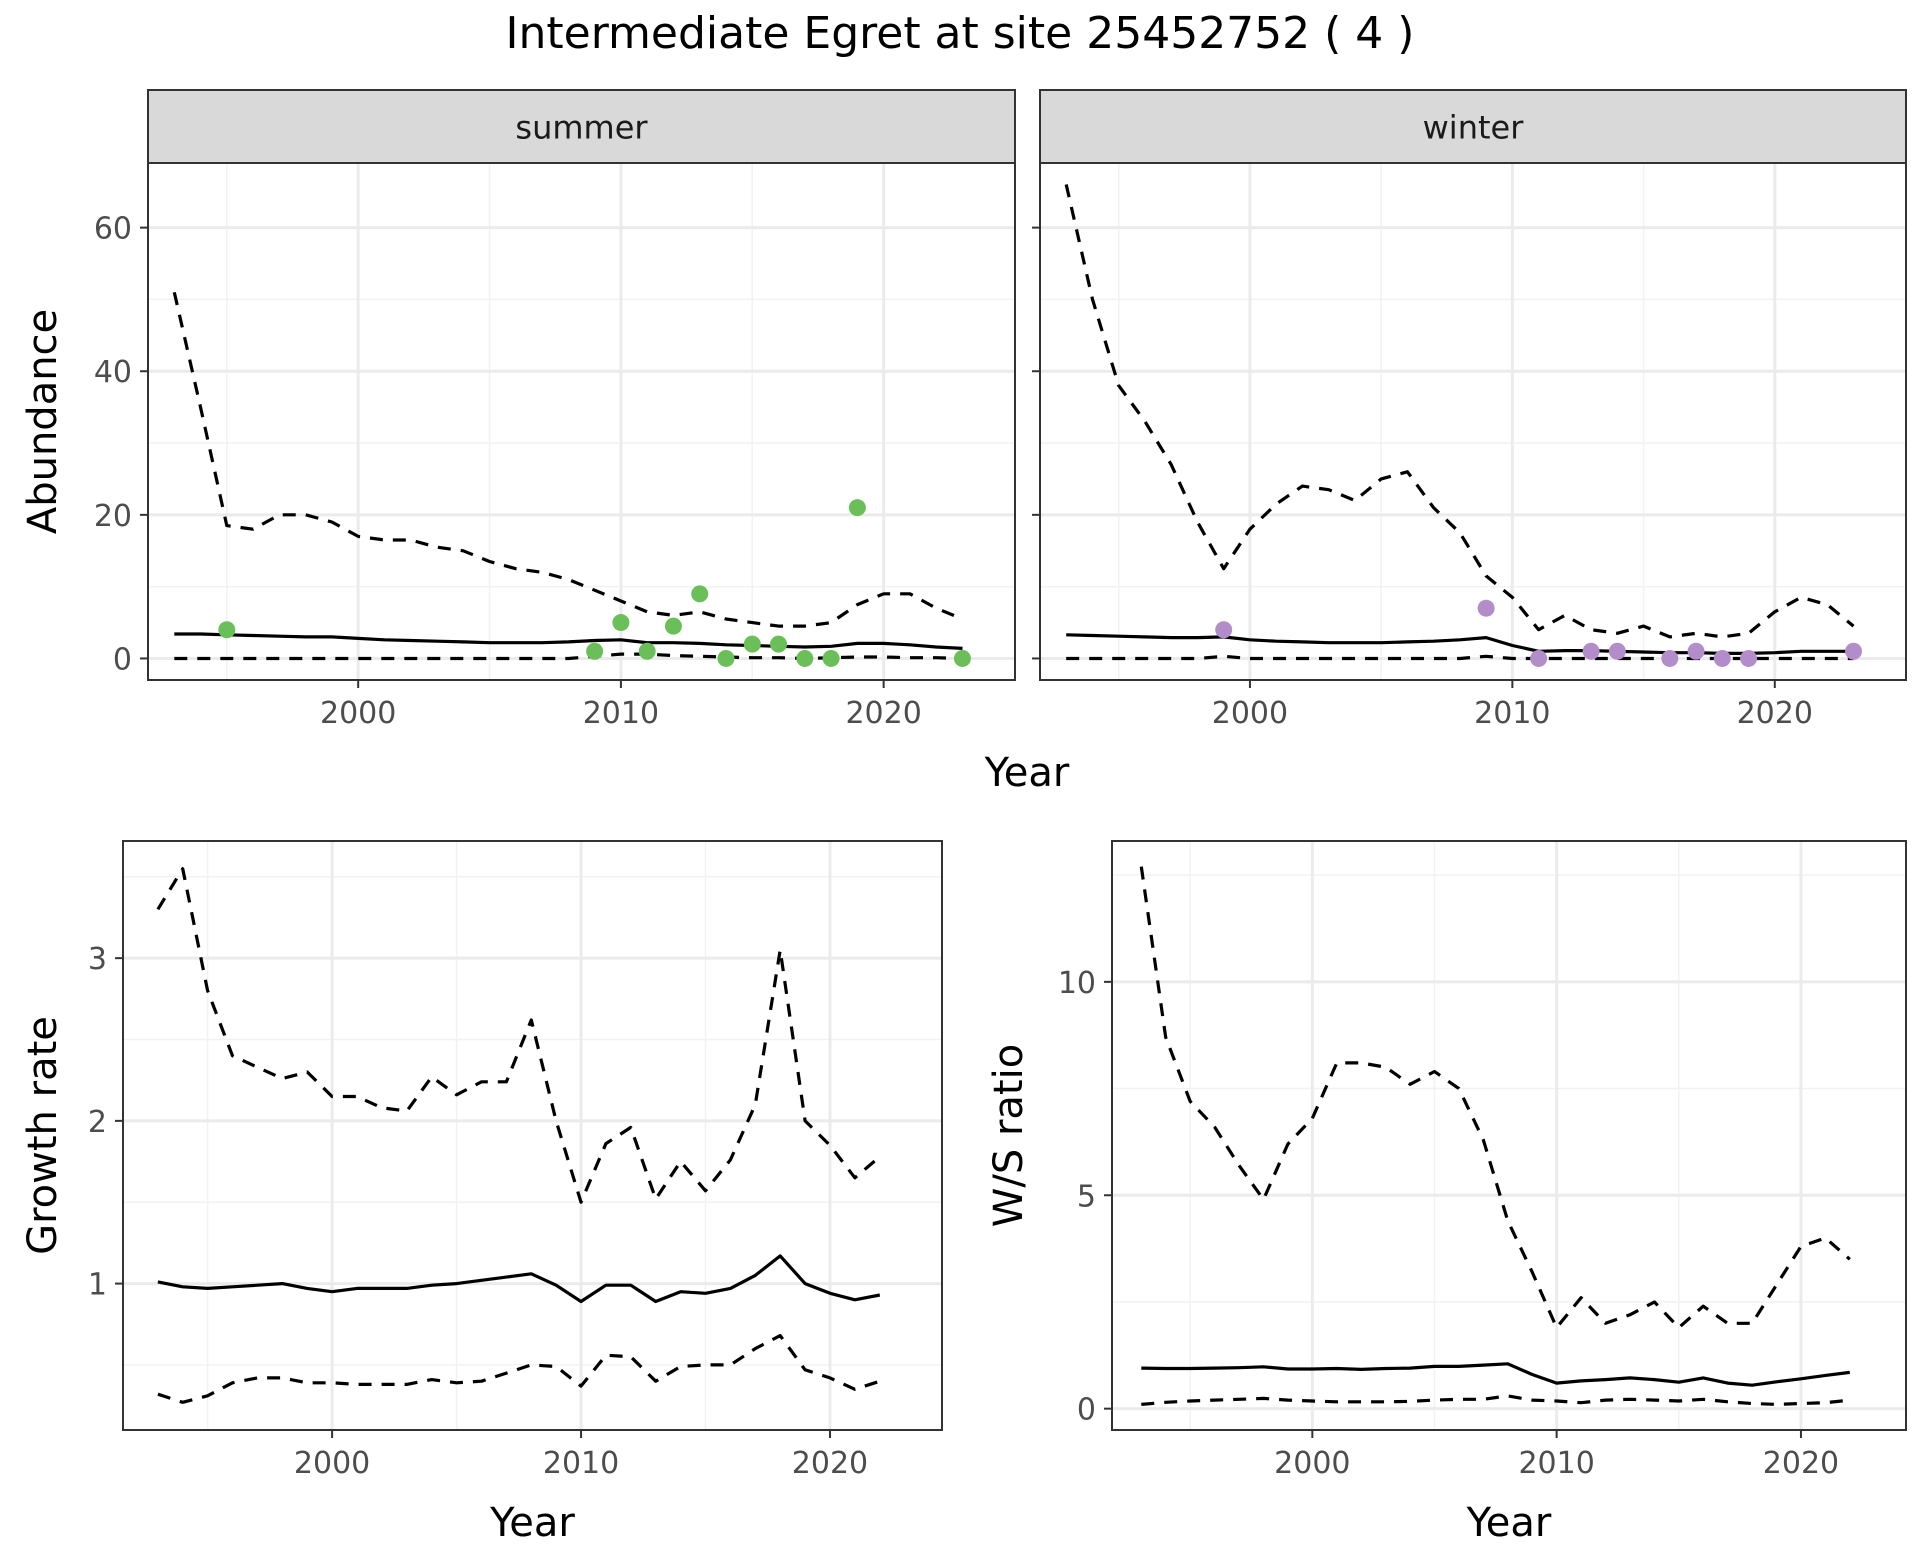 This screenshot has width=1920, height=1560. I want to click on y-tick-label: 3, so click(97, 959).